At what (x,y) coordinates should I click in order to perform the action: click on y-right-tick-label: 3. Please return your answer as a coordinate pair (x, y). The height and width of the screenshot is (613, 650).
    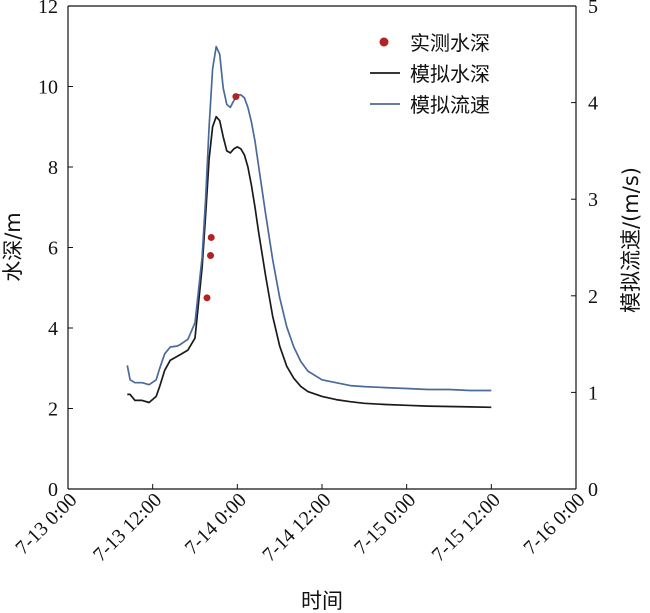
    Looking at the image, I should click on (593, 200).